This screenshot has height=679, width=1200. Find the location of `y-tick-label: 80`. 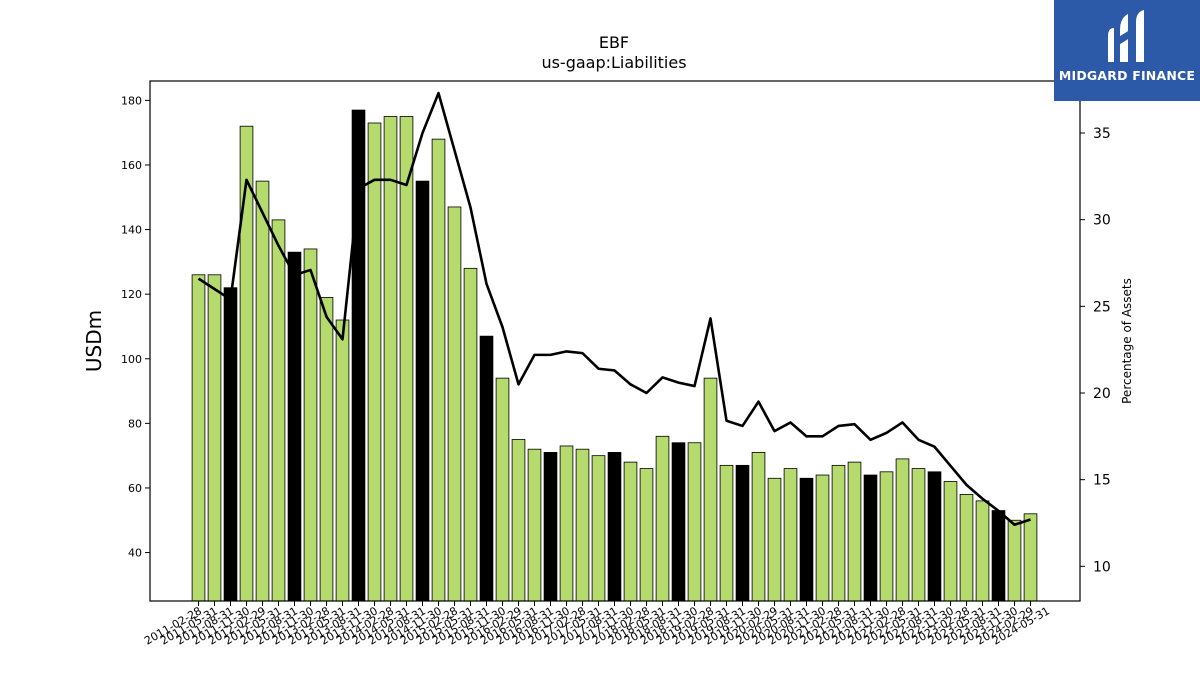

y-tick-label: 80 is located at coordinates (135, 423).